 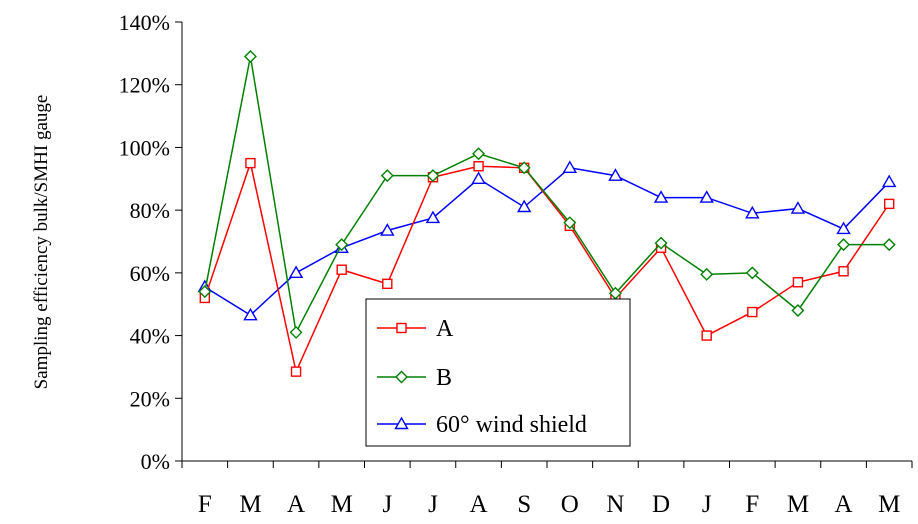 What do you see at coordinates (151, 242) in the screenshot?
I see `y-axis: 0% 20% 40% 60% 80% 100% 120% 140%` at bounding box center [151, 242].